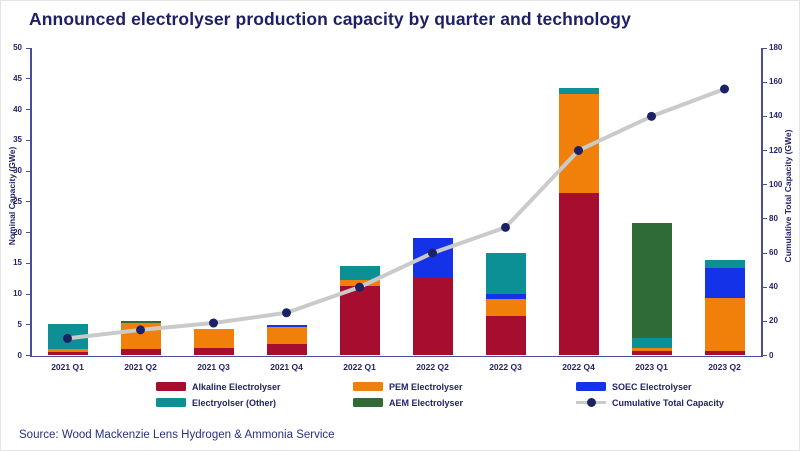 The height and width of the screenshot is (451, 800). I want to click on legend-swatch-soec, so click(591, 386).